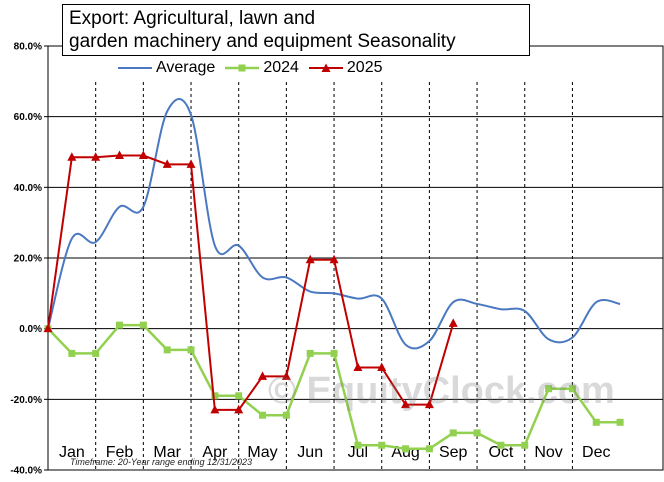 The image size is (664, 482). Describe the element at coordinates (215, 452) in the screenshot. I see `x-tick-label: Apr` at that location.